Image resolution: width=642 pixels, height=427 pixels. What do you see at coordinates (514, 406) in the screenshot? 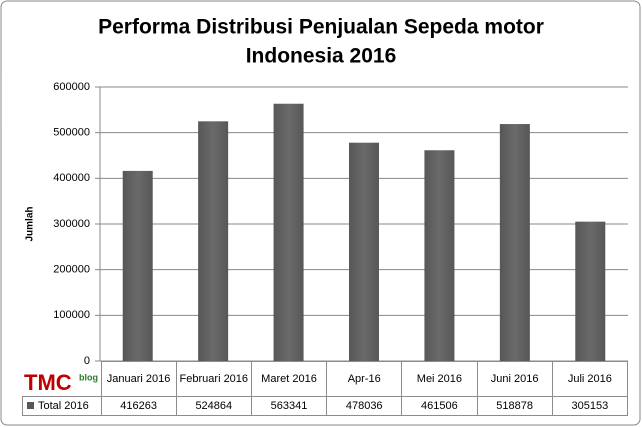
I see `value-label: 518878` at bounding box center [514, 406].